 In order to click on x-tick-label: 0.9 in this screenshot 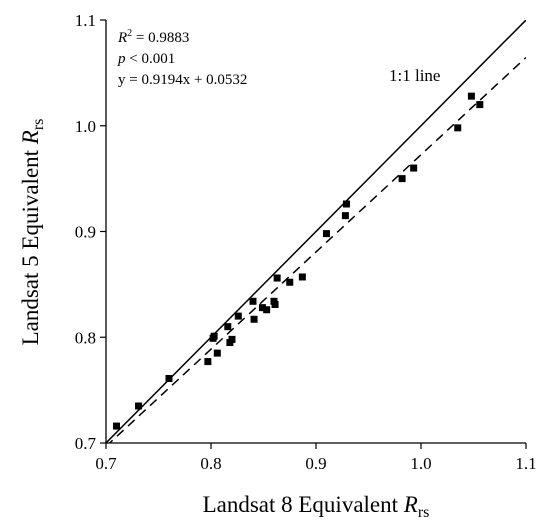, I will do `click(315, 463)`.